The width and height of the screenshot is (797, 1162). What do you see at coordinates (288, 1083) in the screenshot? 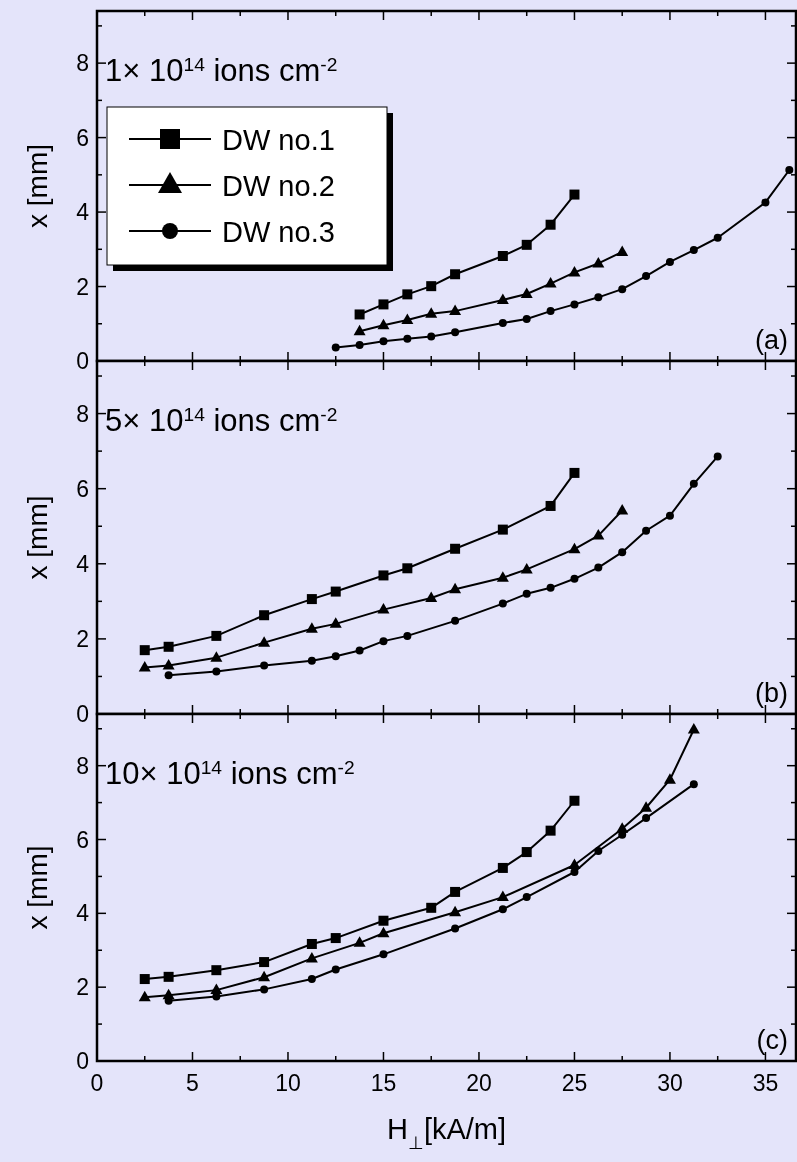
I see `x-tick-label: 10` at bounding box center [288, 1083].